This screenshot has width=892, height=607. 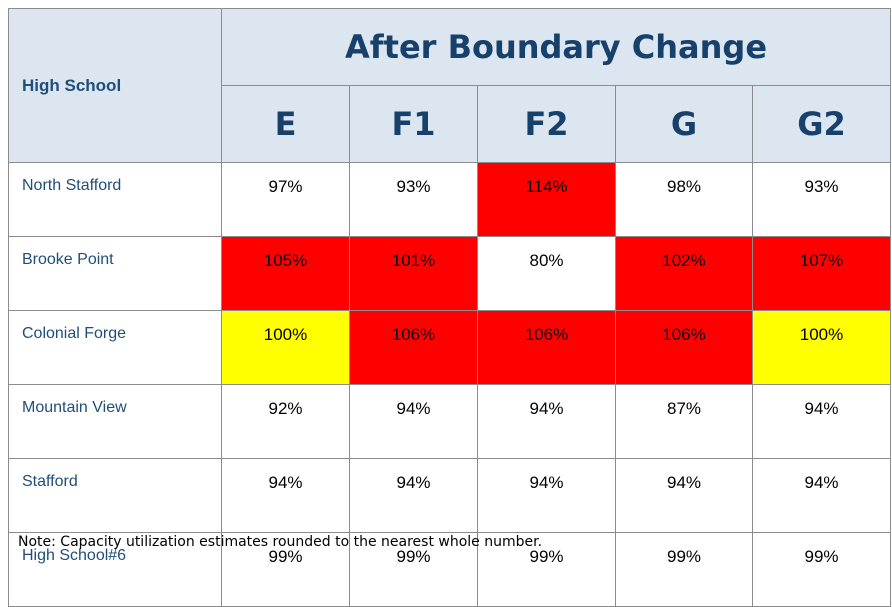 What do you see at coordinates (115, 495) in the screenshot?
I see `school-name: Stafford` at bounding box center [115, 495].